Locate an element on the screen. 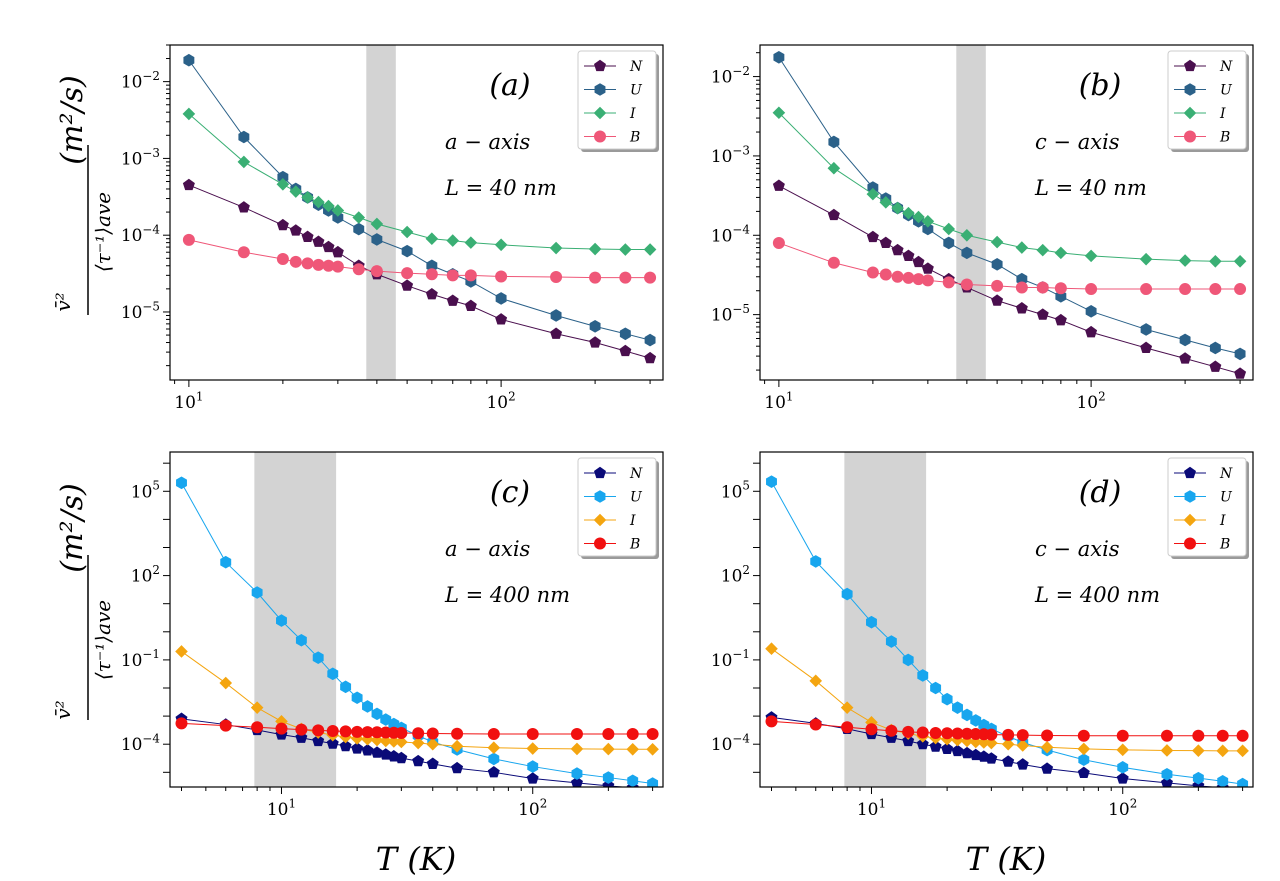 The width and height of the screenshot is (1280, 881). series-I is located at coordinates (419, 181).